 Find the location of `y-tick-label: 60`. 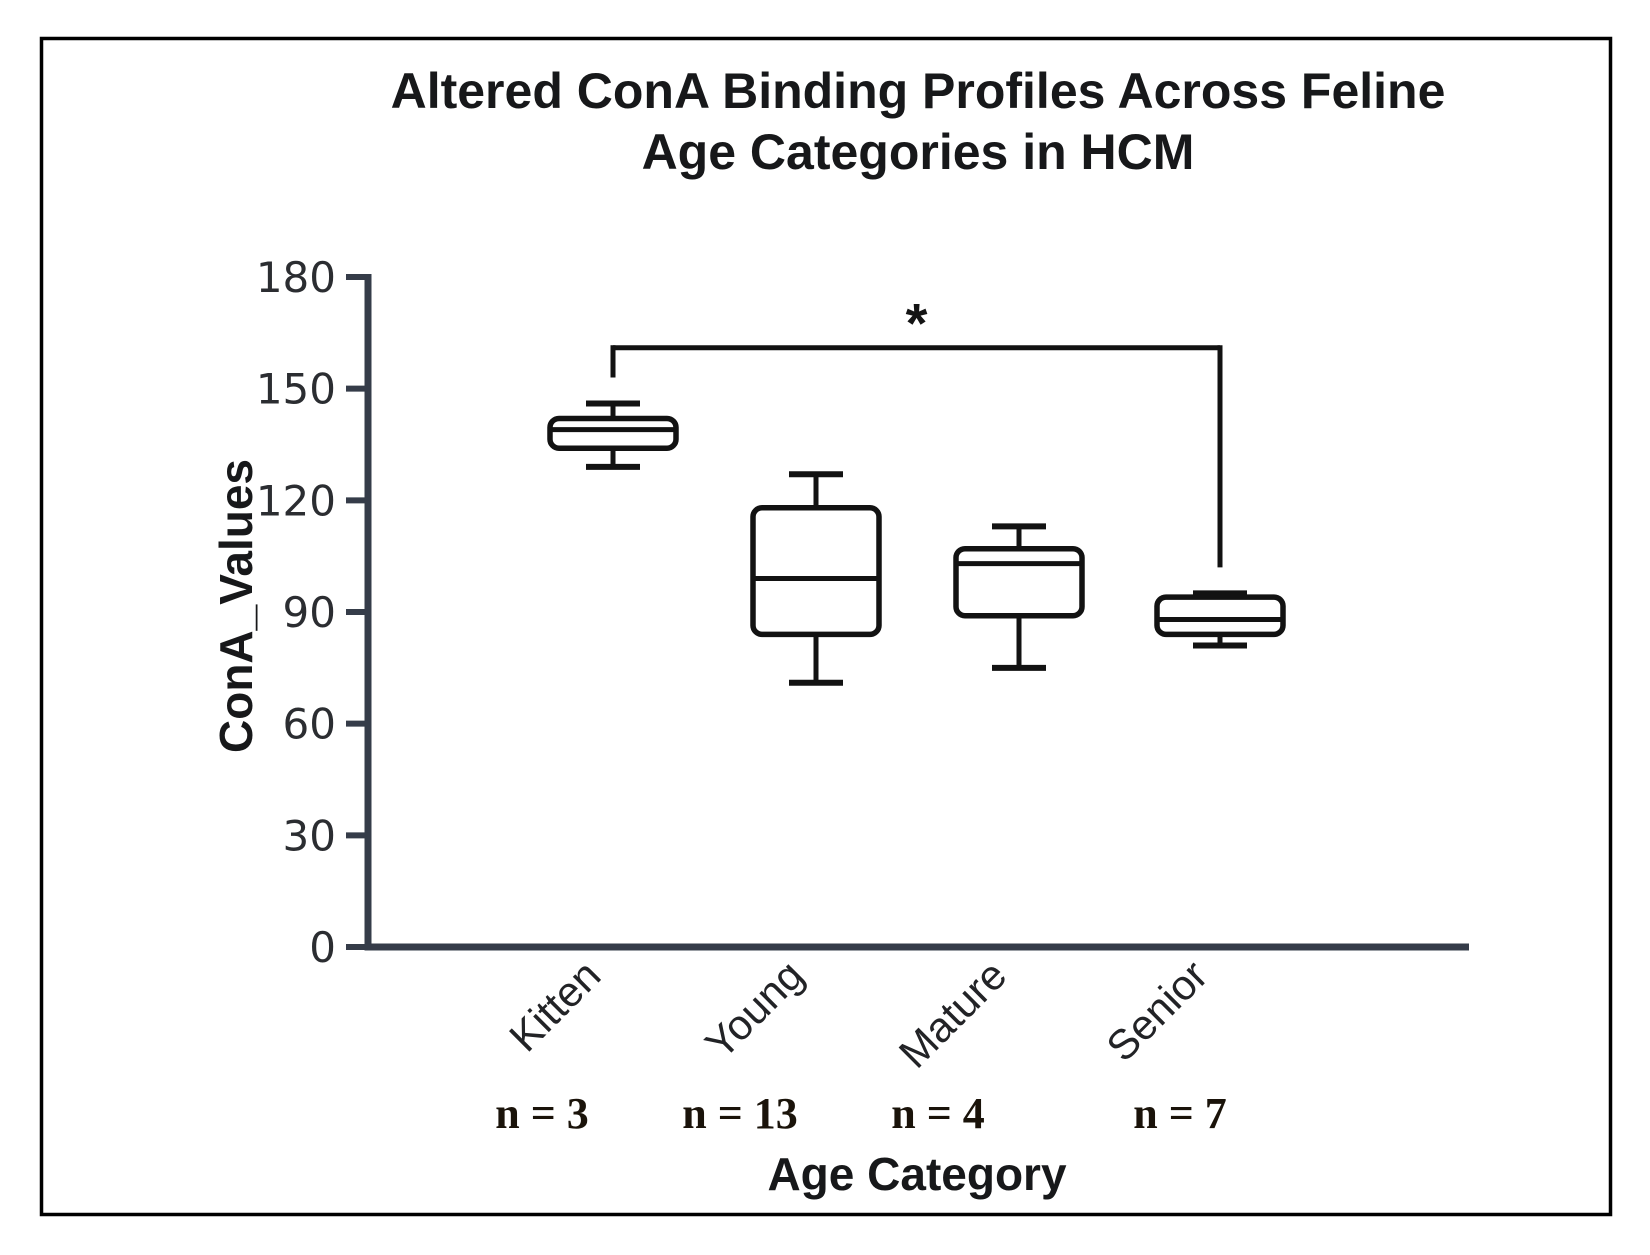

y-tick-label: 60 is located at coordinates (309, 724).